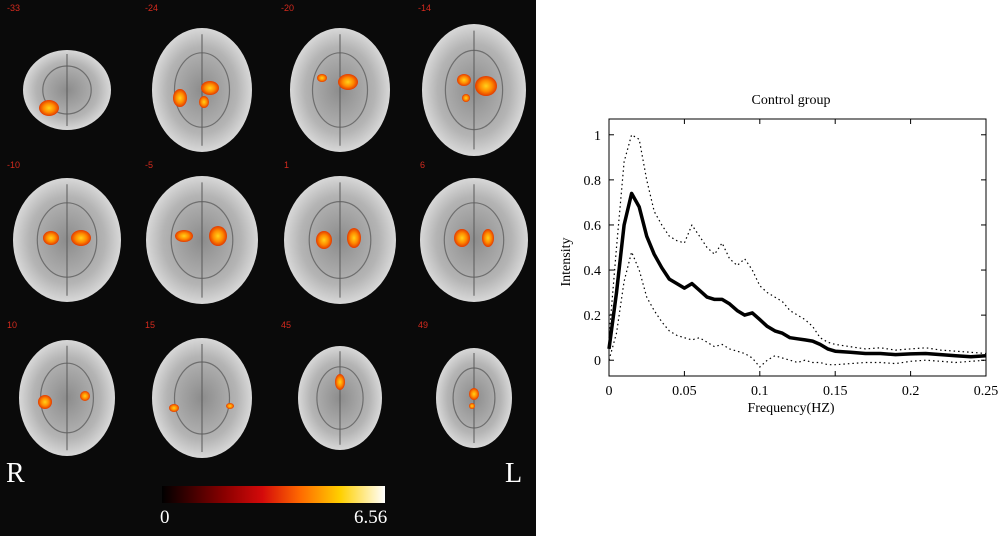  Describe the element at coordinates (14, 165) in the screenshot. I see `slice-label: -10` at that location.